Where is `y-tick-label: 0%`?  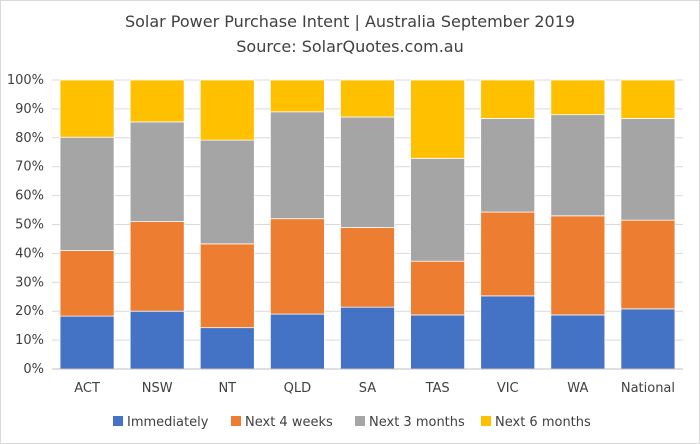
y-tick-label: 0% is located at coordinates (33, 369).